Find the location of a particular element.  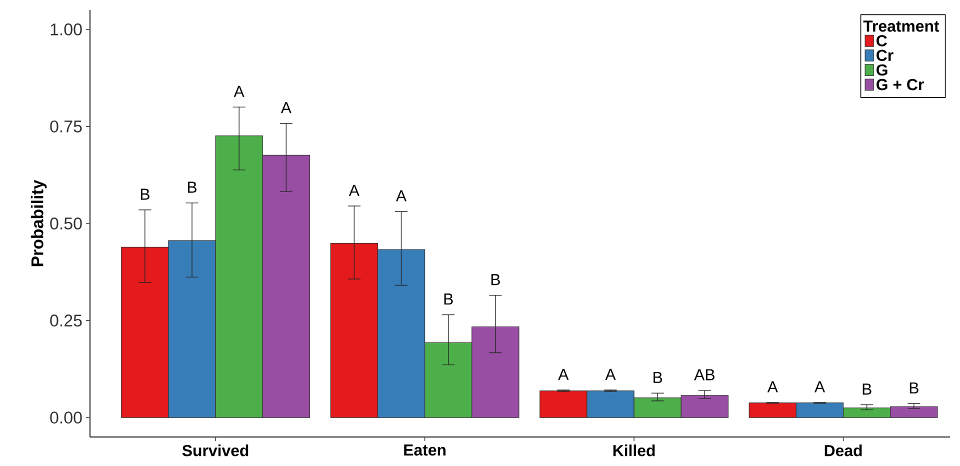

y-tick-label: 1.00 is located at coordinates (66, 29).